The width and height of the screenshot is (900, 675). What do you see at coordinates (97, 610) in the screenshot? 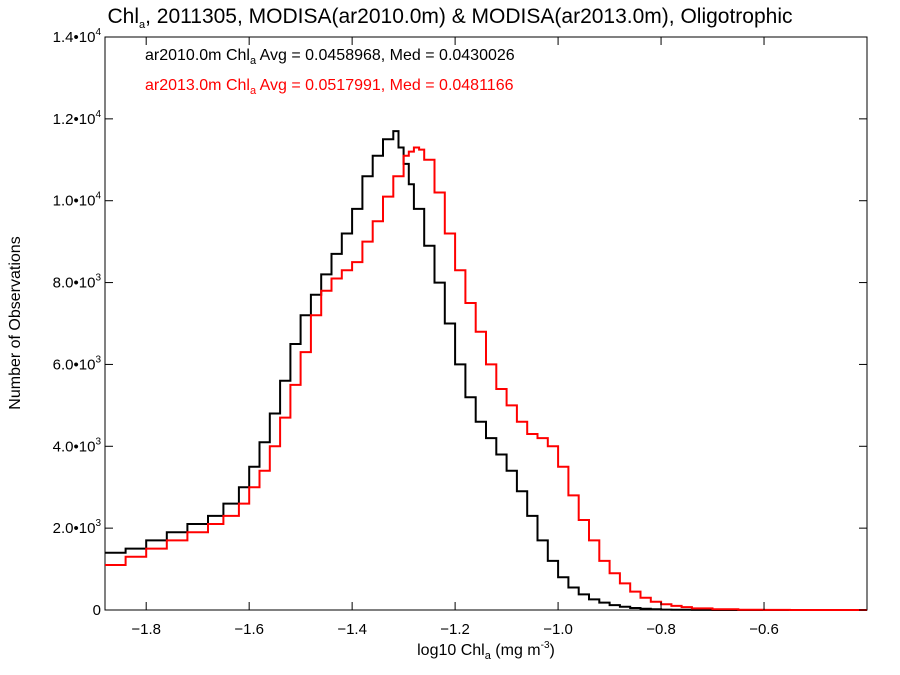
I see `y-tick-label: 0` at bounding box center [97, 610].